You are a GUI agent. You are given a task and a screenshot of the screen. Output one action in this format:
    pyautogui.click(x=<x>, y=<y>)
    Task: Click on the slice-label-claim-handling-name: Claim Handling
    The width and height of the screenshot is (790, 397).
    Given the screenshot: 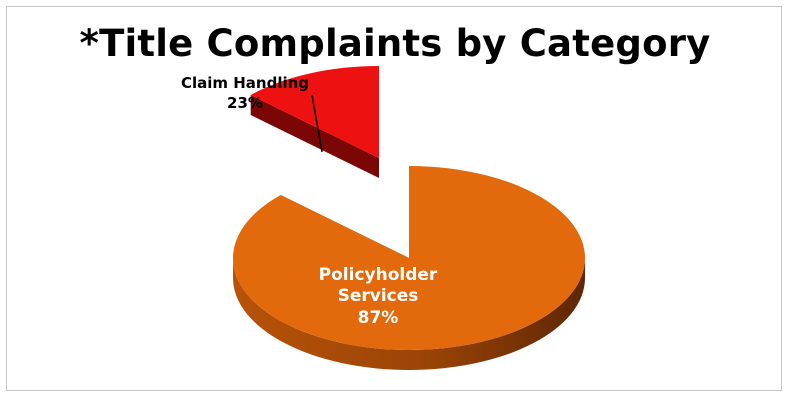 What is the action you would take?
    pyautogui.click(x=245, y=83)
    